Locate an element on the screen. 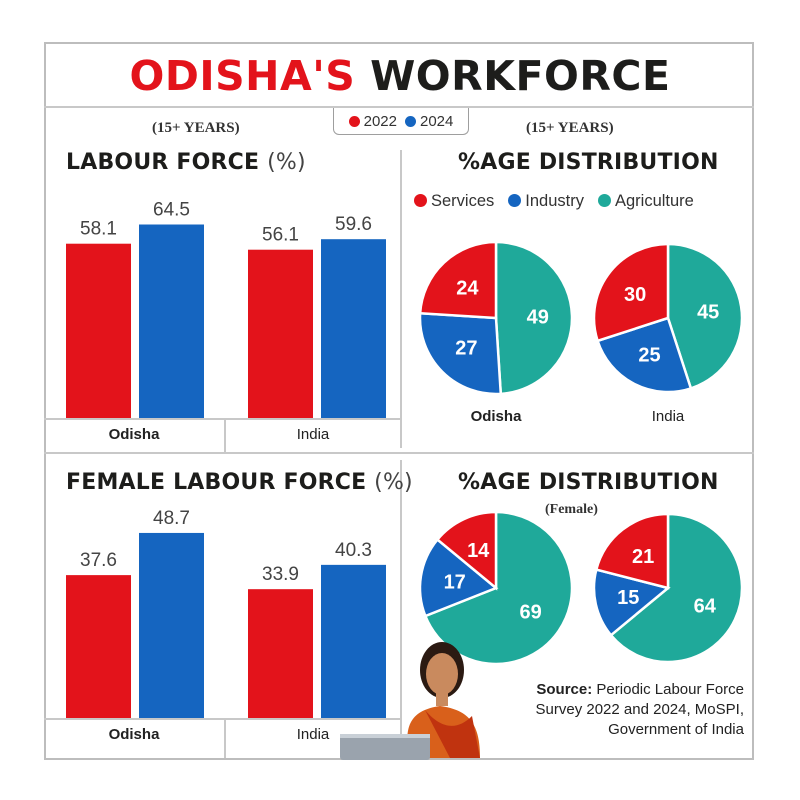 The width and height of the screenshot is (800, 800). pie-odisha-slice-label: 49 is located at coordinates (538, 318).